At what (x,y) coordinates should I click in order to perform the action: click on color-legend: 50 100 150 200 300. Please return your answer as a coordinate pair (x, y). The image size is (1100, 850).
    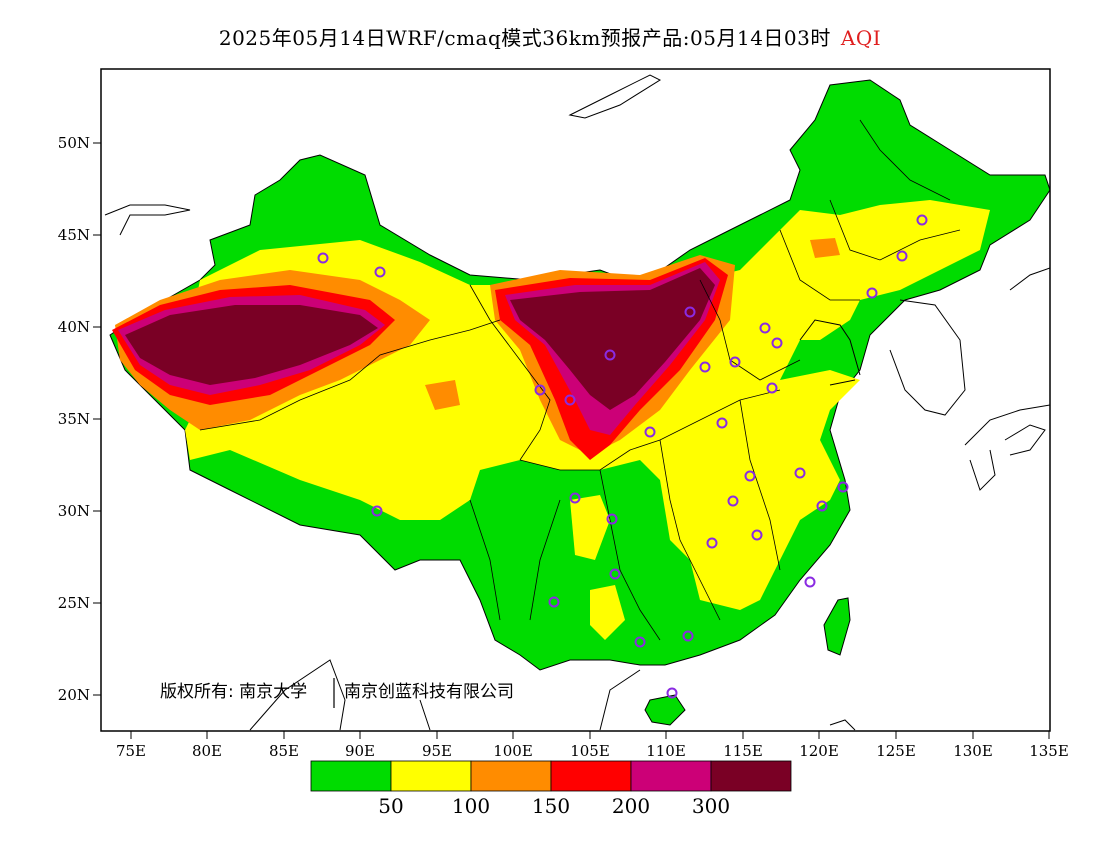
    Looking at the image, I should click on (551, 789).